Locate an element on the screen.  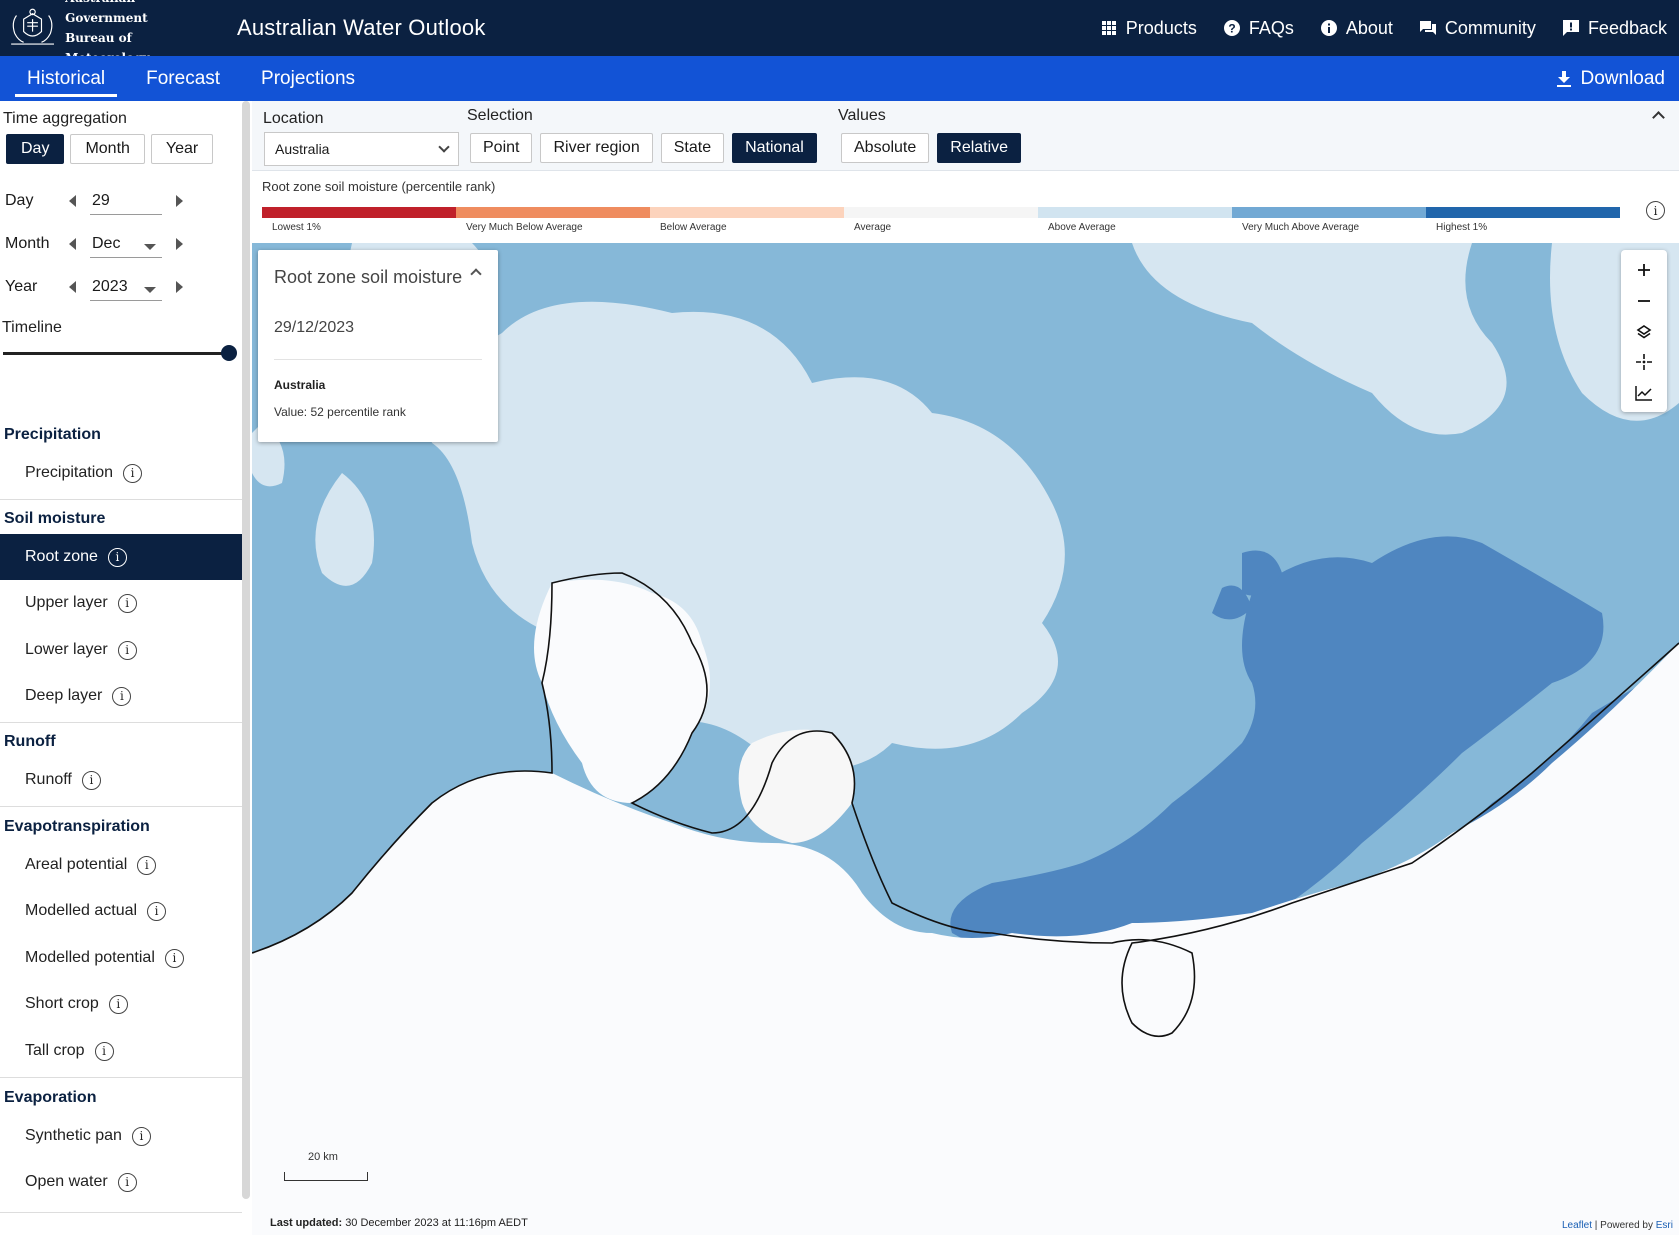
timeline-handle is located at coordinates (229, 353).